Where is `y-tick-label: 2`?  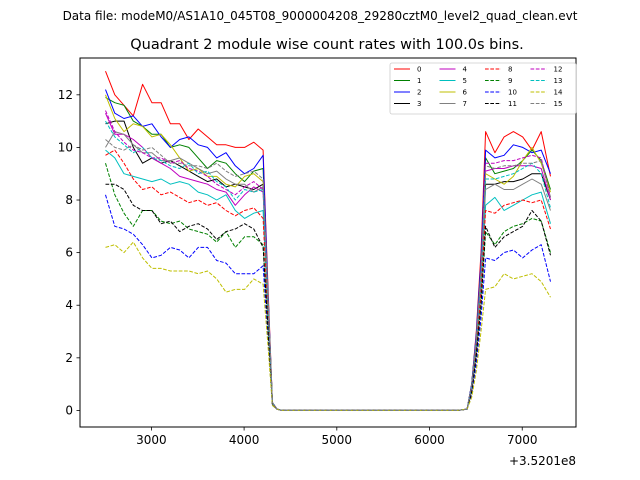
y-tick-label: 2 is located at coordinates (69, 358).